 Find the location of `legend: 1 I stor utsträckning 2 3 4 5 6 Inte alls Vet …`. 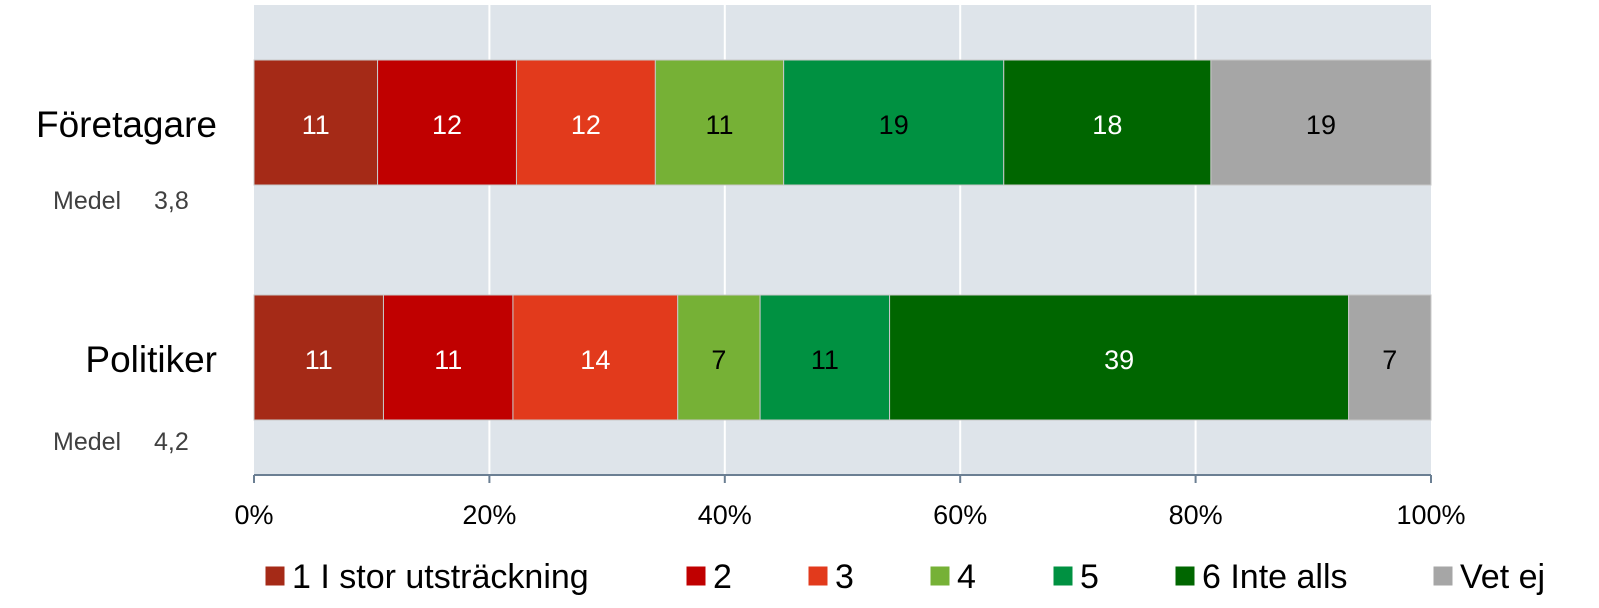

legend: 1 I stor utsträckning 2 3 4 5 6 Inte alls Vet … is located at coordinates (904, 577).